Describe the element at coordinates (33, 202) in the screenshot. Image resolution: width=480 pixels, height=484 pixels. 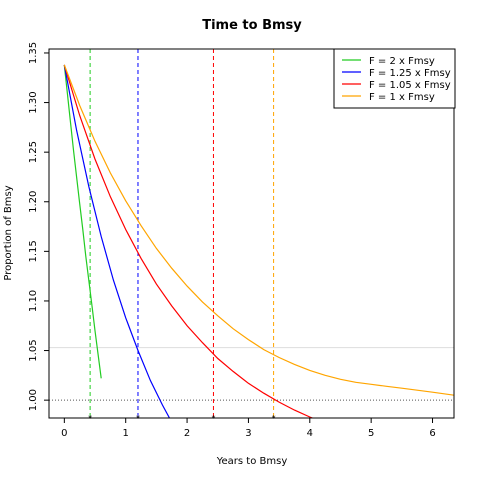
I see `y-tick-label-4: 1.20` at that location.